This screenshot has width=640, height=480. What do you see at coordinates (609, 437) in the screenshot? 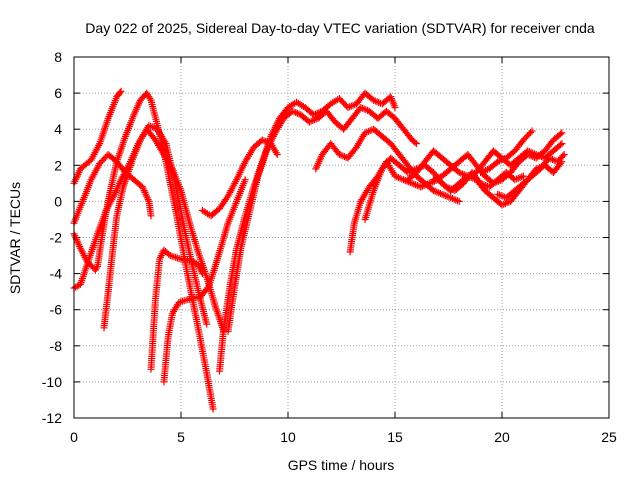
I see `x-tick-label: 25` at bounding box center [609, 437].